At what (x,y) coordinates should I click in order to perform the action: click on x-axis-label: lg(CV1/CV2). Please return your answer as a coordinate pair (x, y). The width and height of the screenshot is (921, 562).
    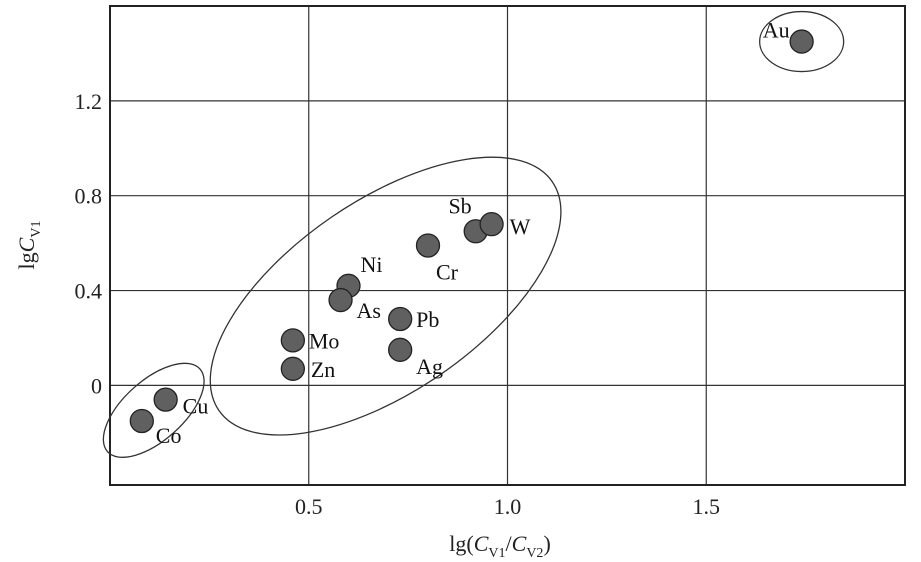
    Looking at the image, I should click on (500, 546).